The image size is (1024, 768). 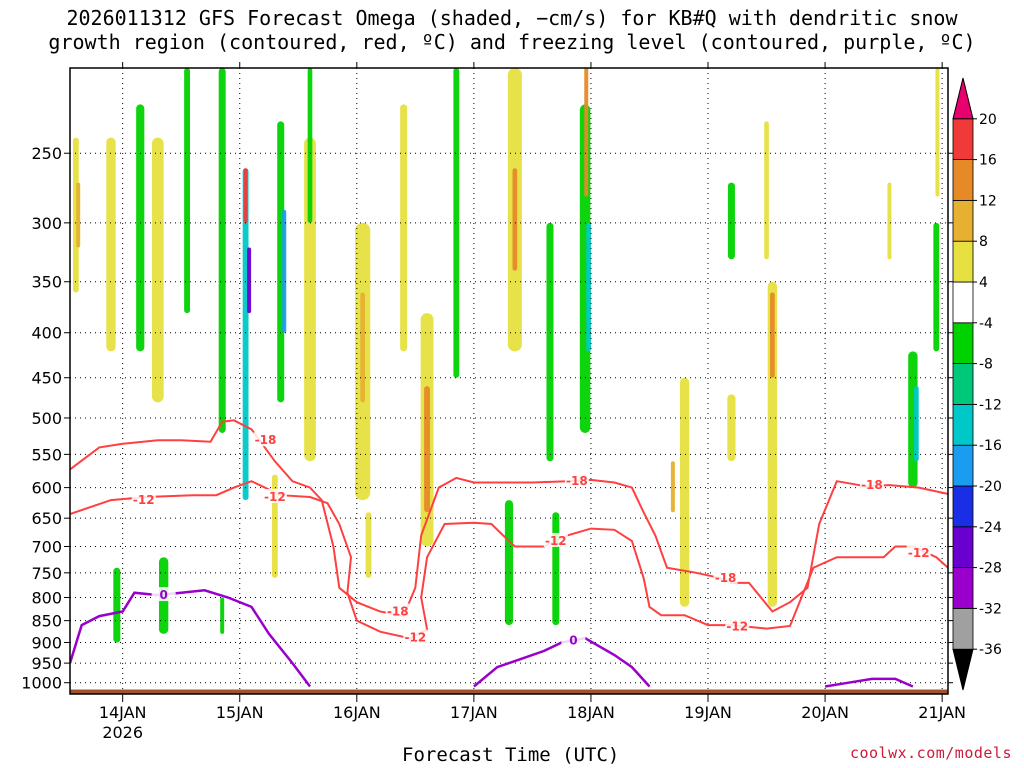 I want to click on colorbar-label: 16, so click(x=988, y=161).